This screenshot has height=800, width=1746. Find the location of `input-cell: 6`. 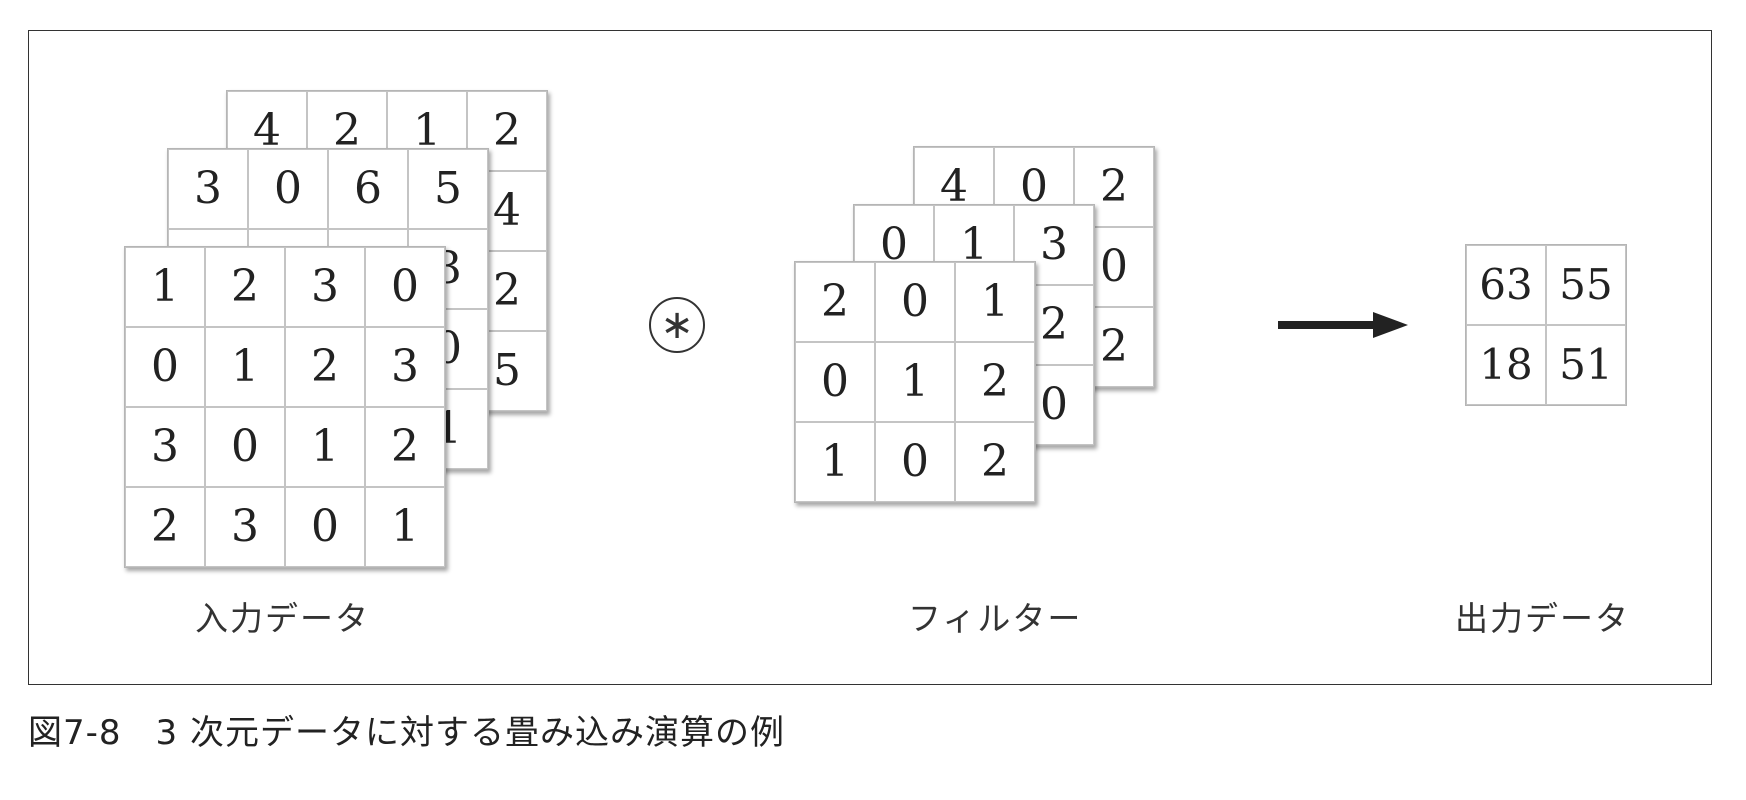

input-cell: 6 is located at coordinates (368, 189).